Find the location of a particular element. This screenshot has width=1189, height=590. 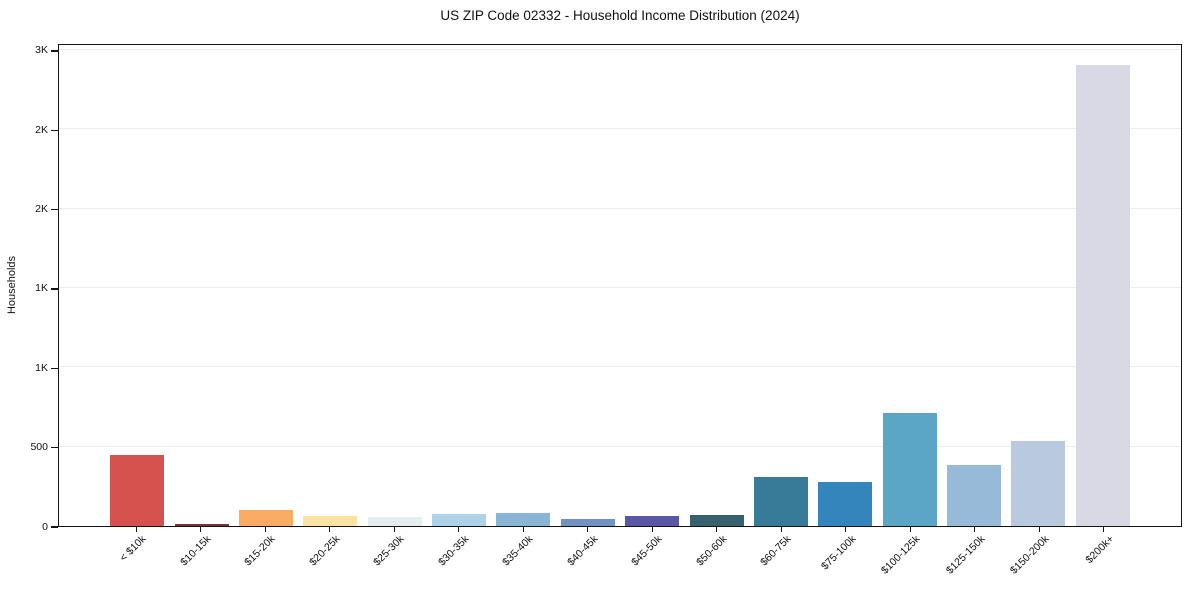

x-tick-label: $100-125k is located at coordinates (901, 555).